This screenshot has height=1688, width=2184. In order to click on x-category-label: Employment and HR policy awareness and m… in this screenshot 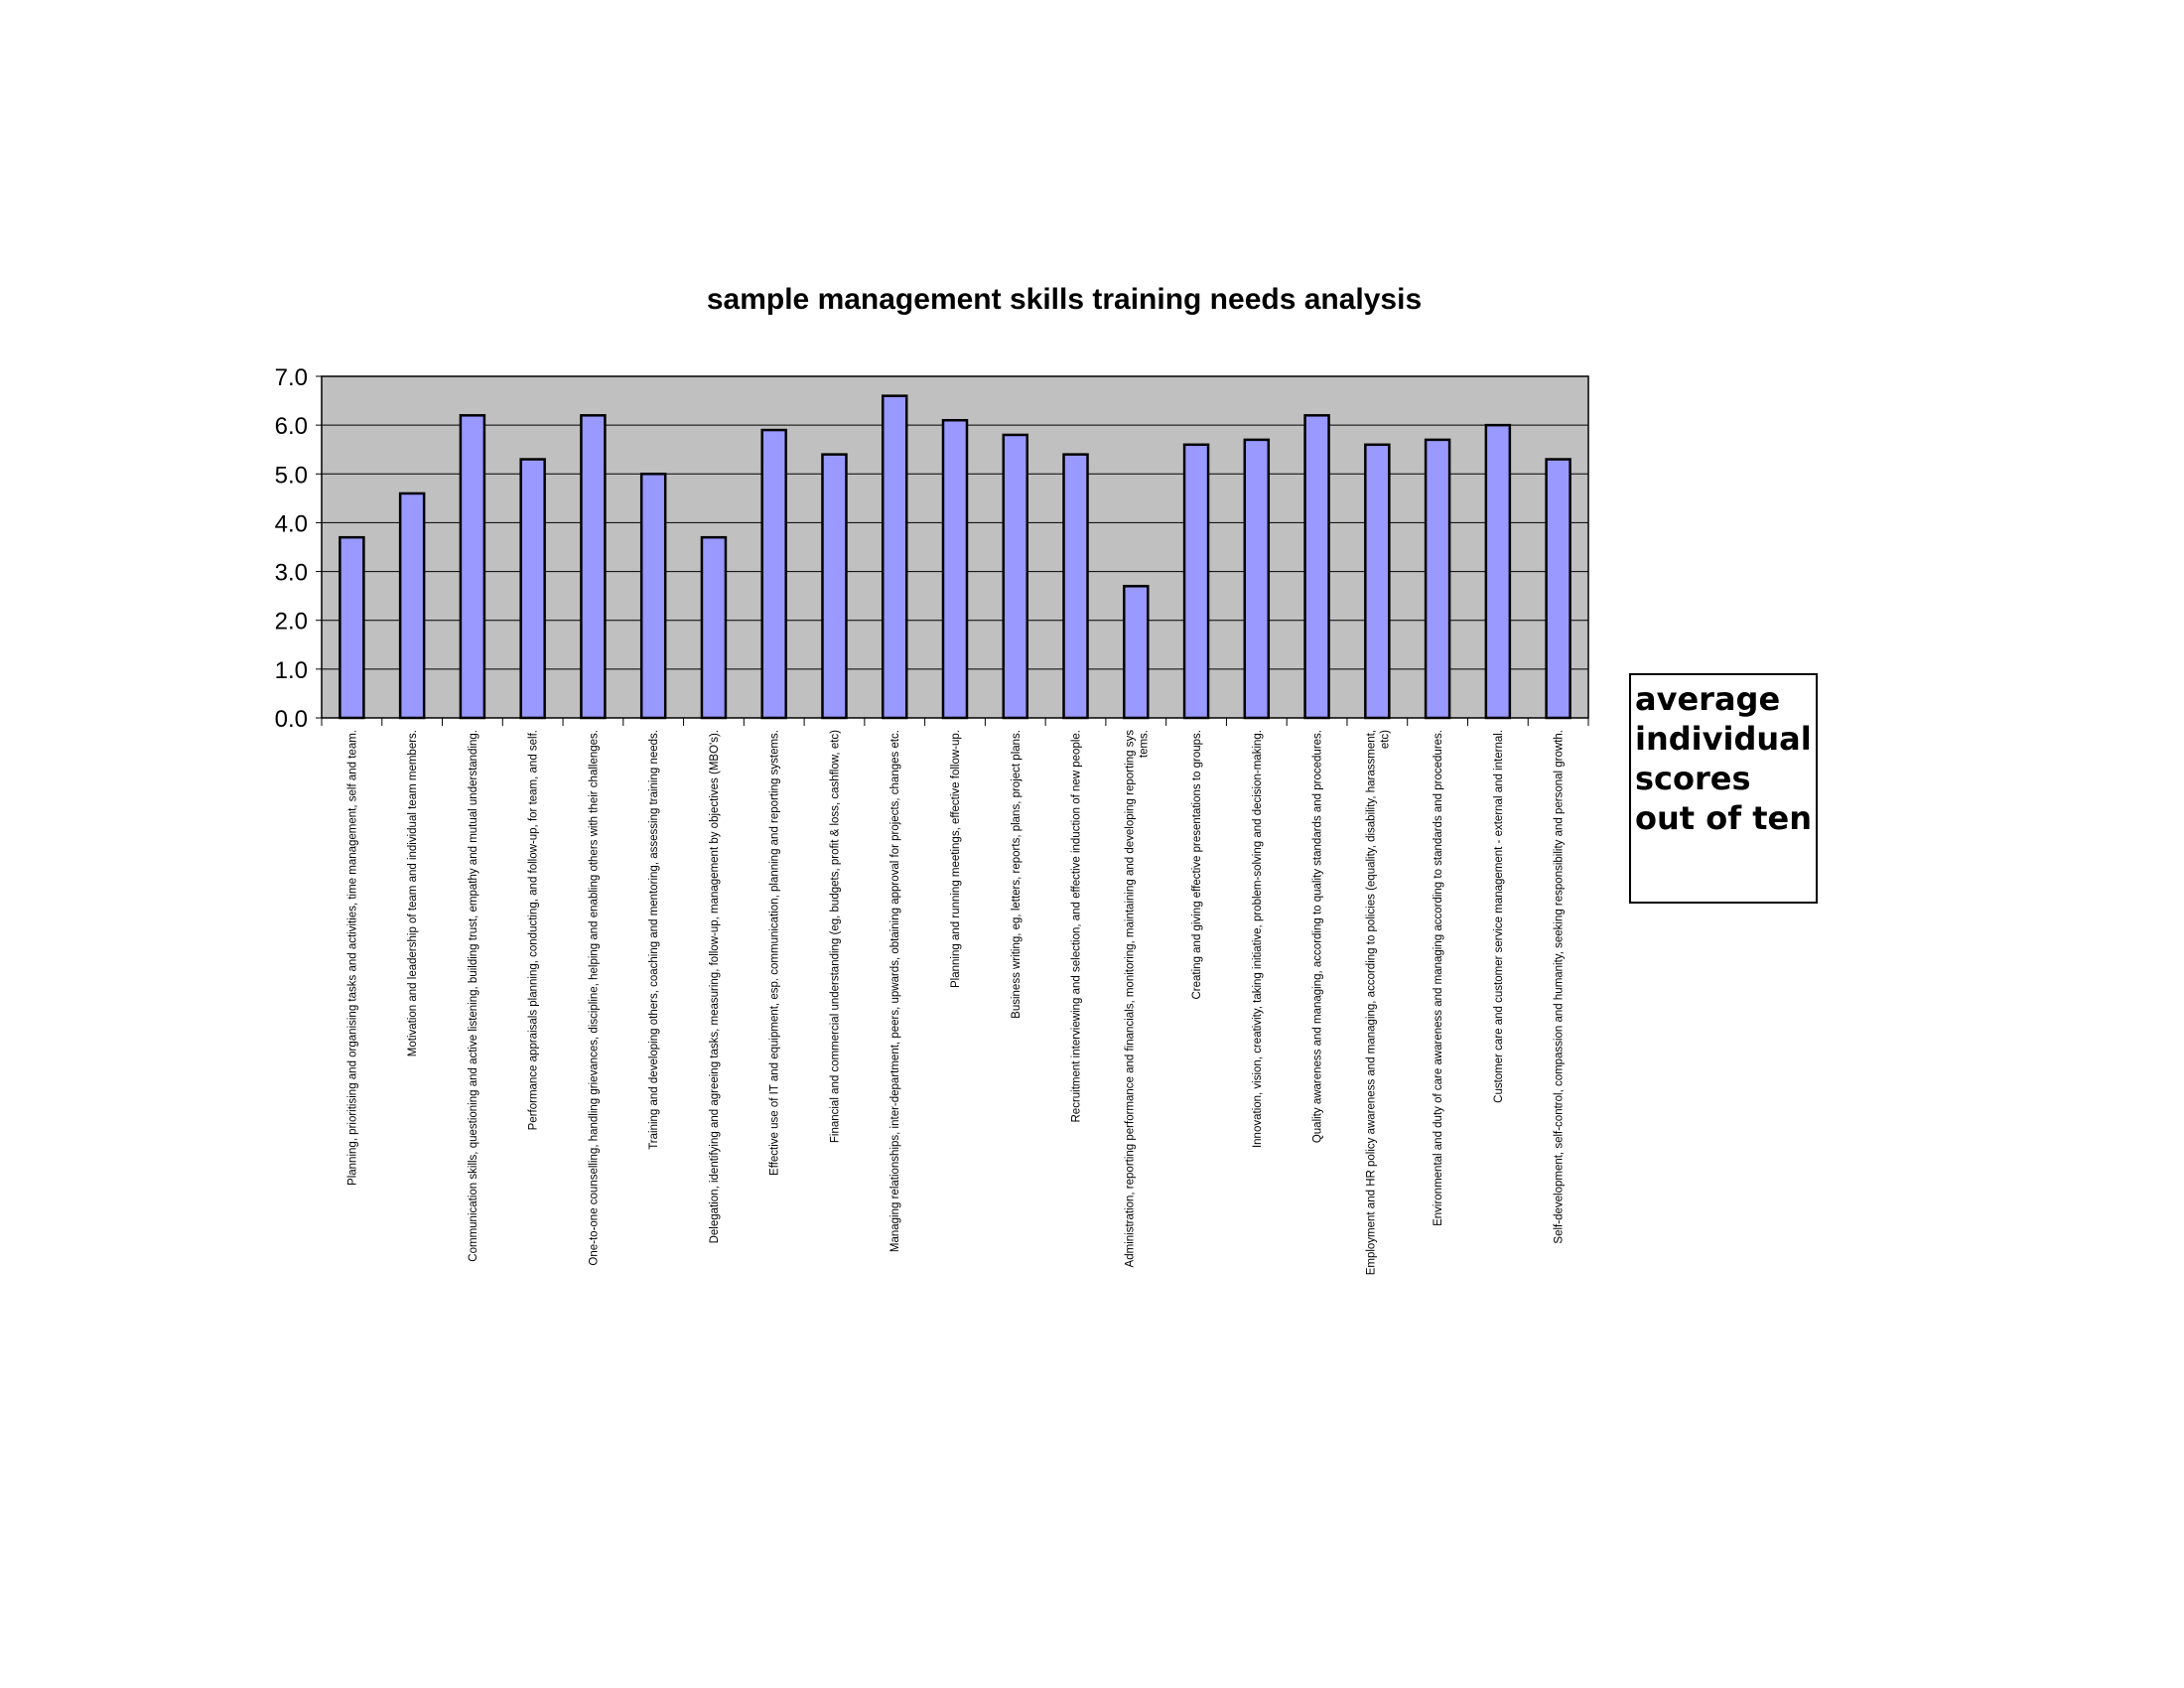, I will do `click(1371, 1002)`.